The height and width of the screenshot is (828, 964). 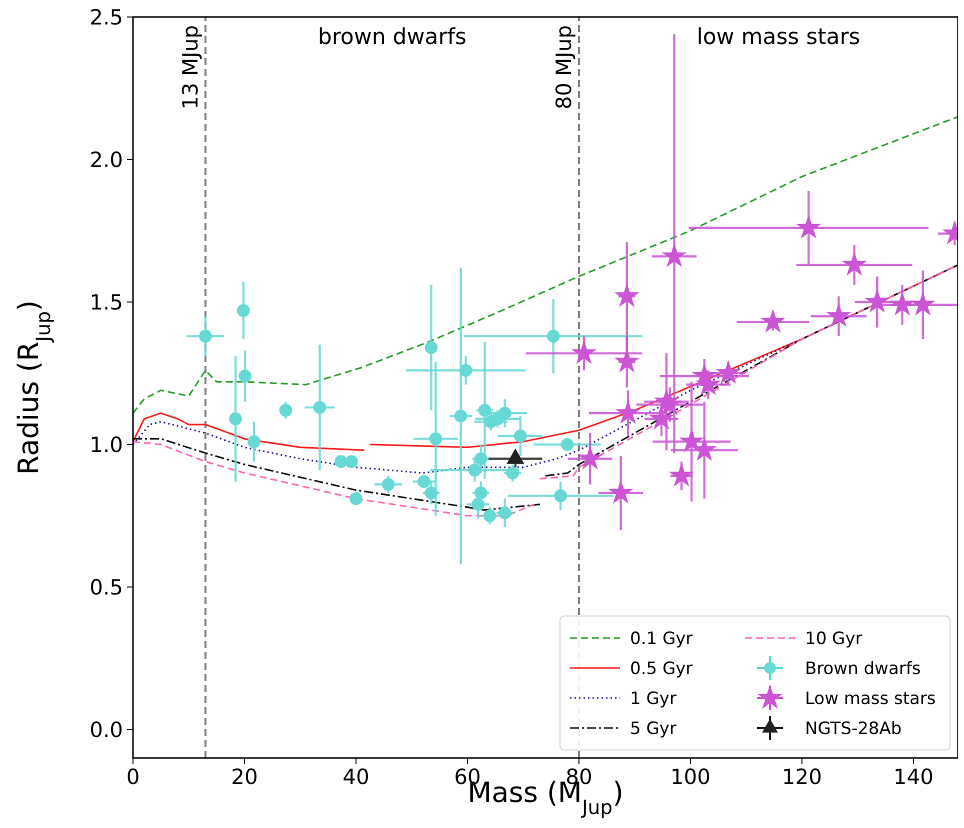 What do you see at coordinates (690, 777) in the screenshot?
I see `x-tick-label: 100` at bounding box center [690, 777].